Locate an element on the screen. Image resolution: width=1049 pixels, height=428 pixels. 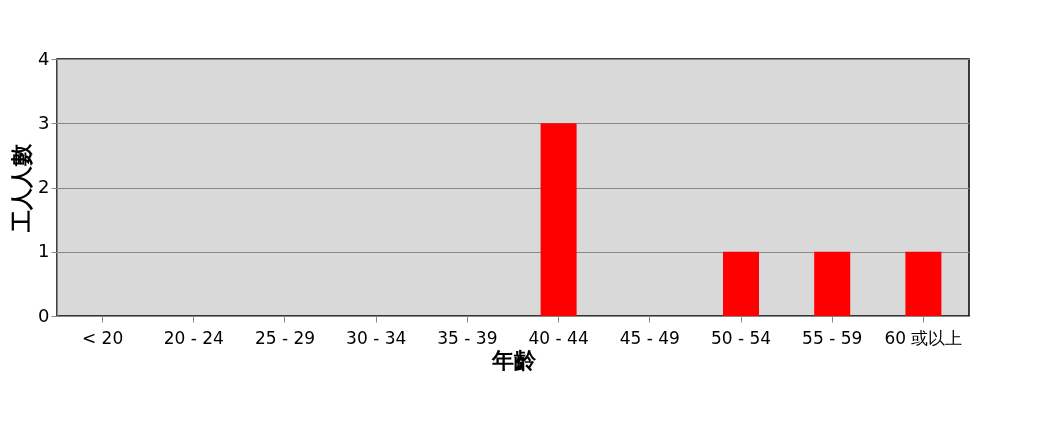
y-axis-title: 工人人數 is located at coordinates (22, 188).